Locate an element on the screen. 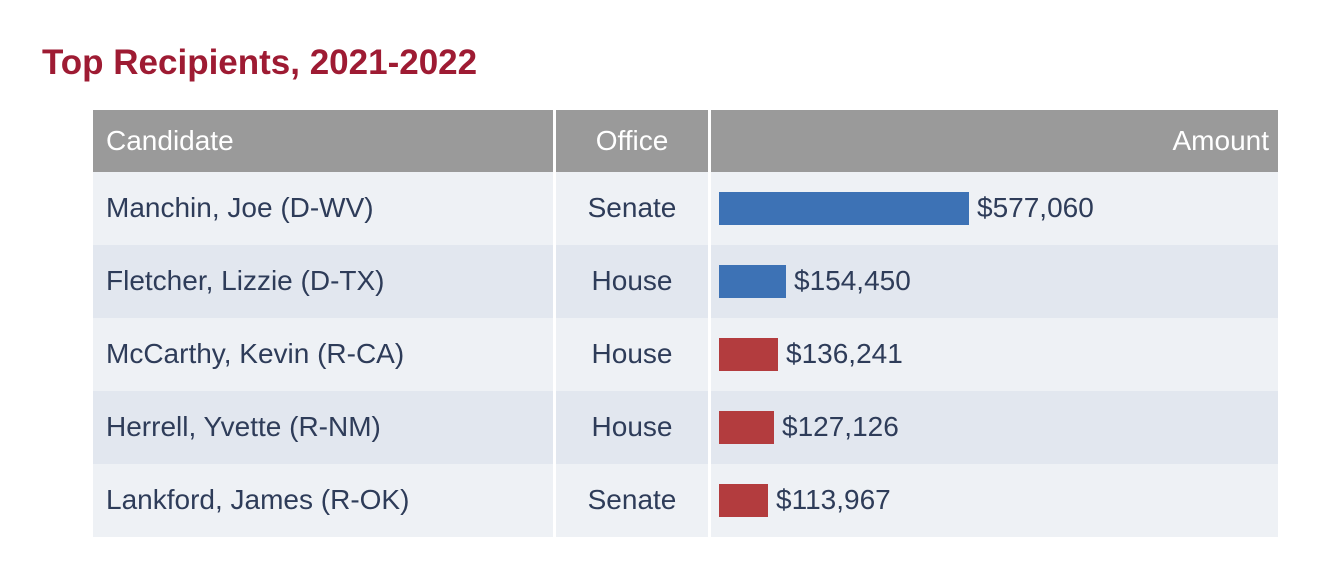 This screenshot has height=574, width=1326. amount-cell: $136,241 is located at coordinates (994, 354).